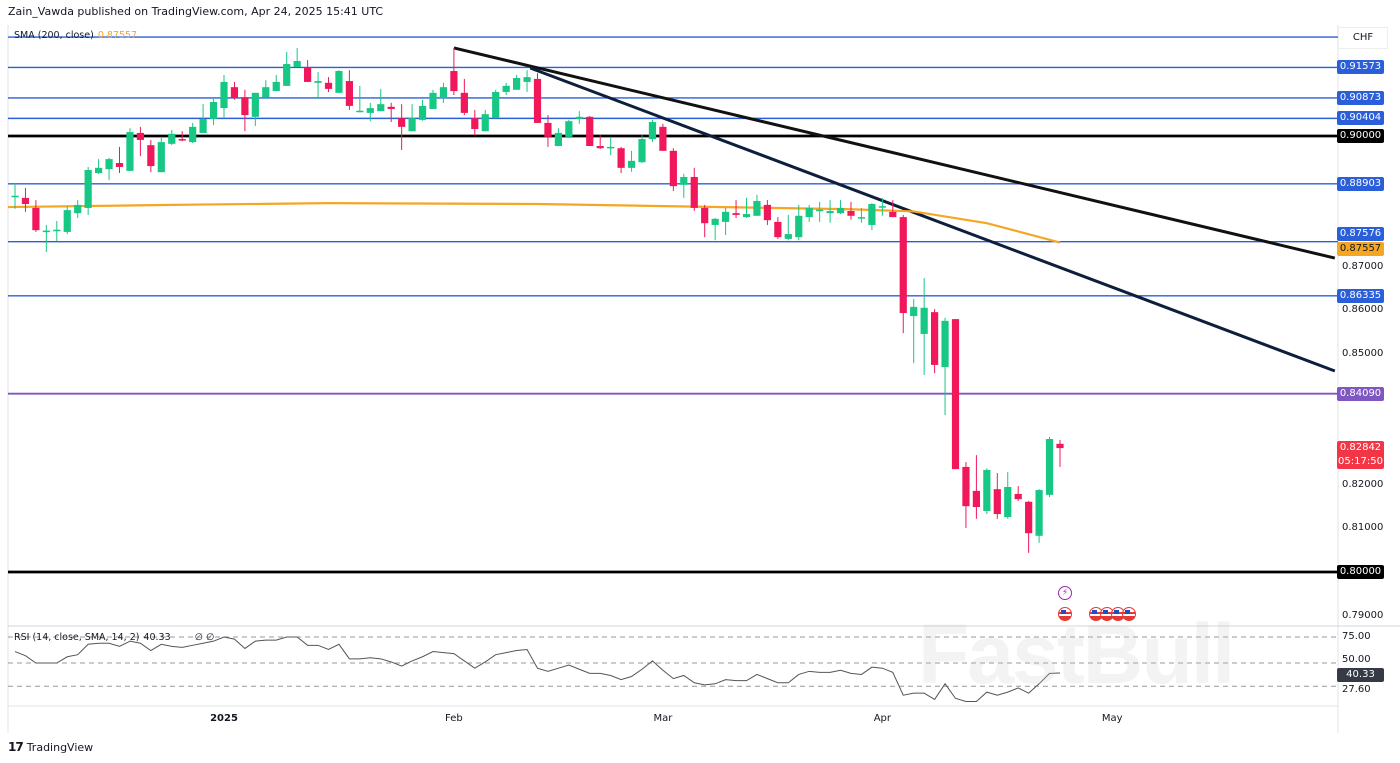 This screenshot has height=763, width=1400. Describe the element at coordinates (1360, 448) in the screenshot. I see `last-price-value: 0.82842` at that location.